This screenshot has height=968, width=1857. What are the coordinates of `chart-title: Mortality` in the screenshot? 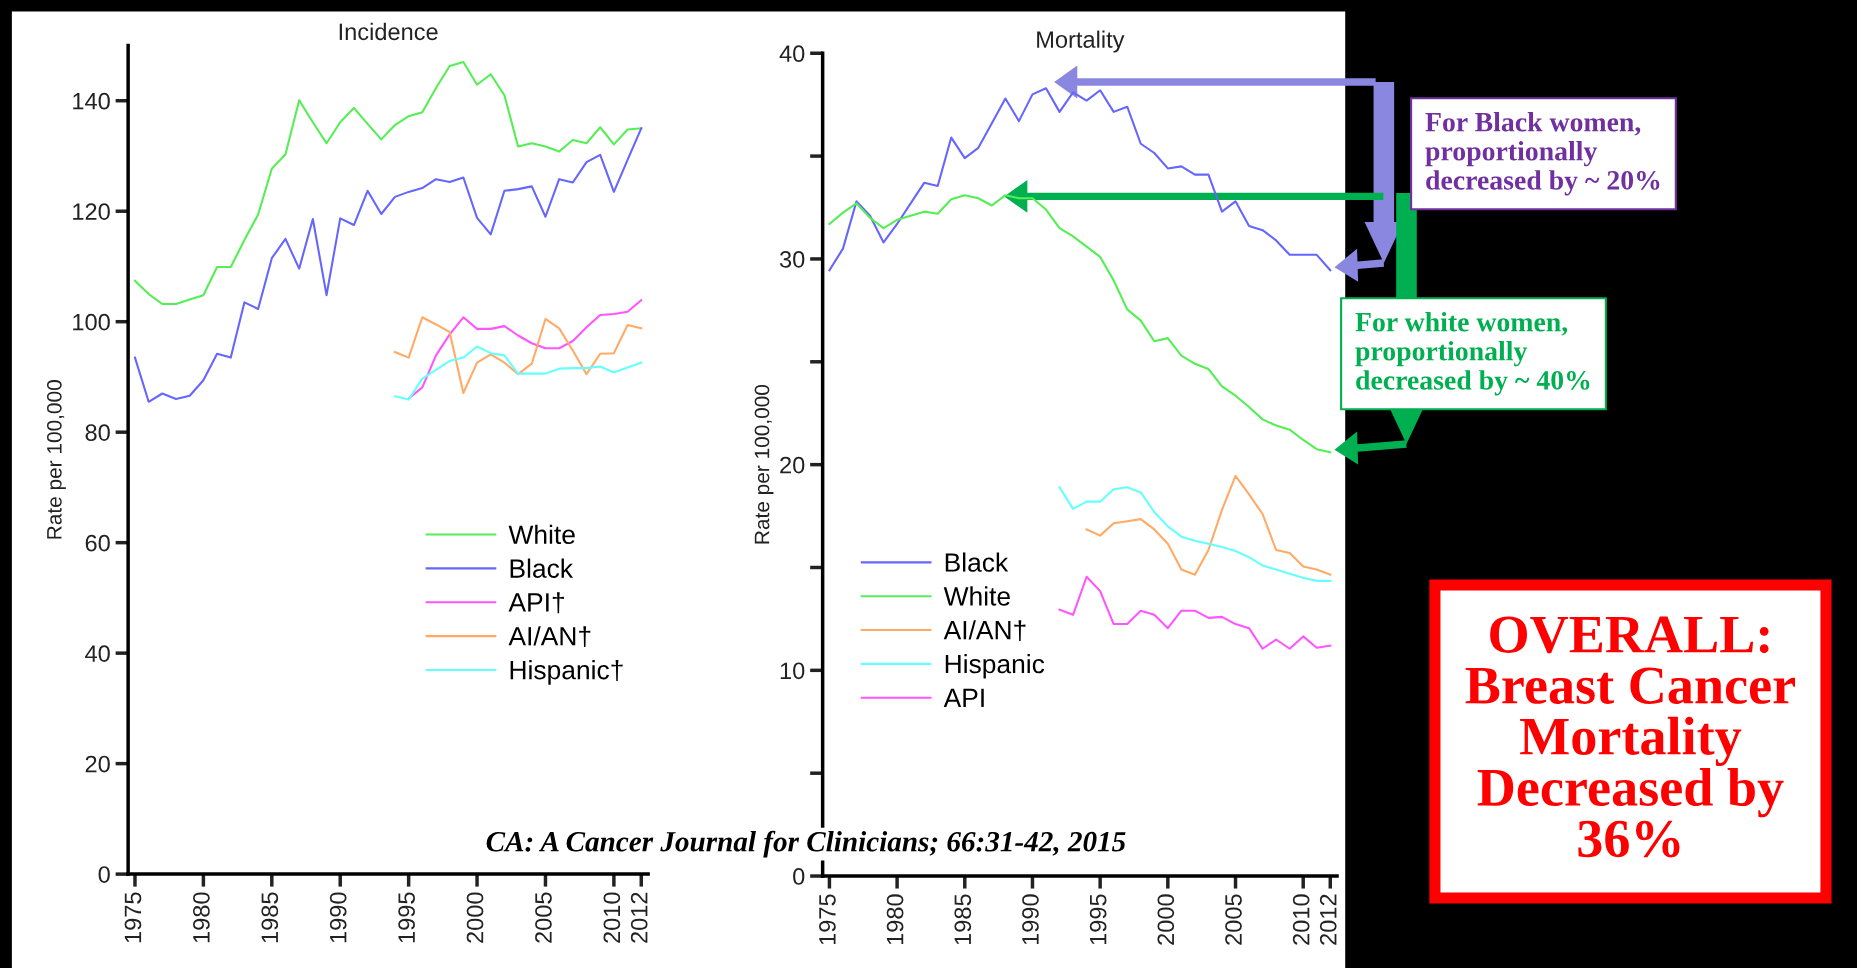 It's located at (1081, 41).